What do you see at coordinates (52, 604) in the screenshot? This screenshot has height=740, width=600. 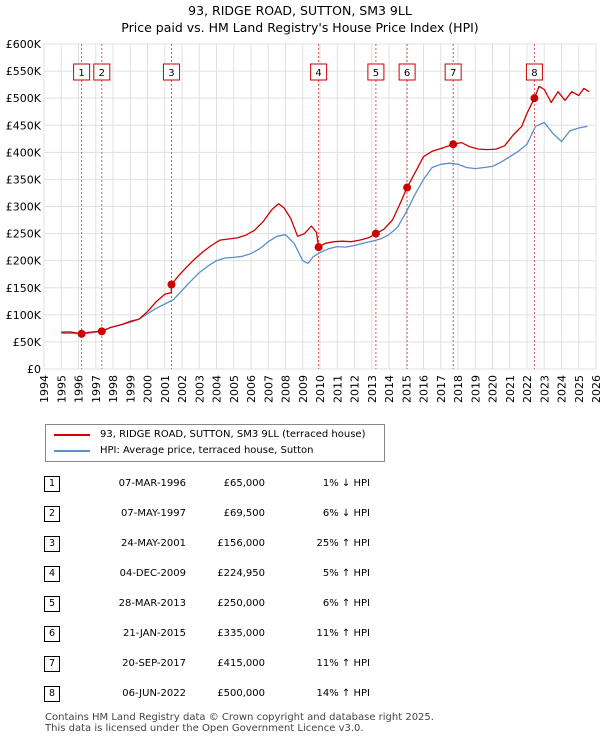 I see `transaction-number-badge: 5` at bounding box center [52, 604].